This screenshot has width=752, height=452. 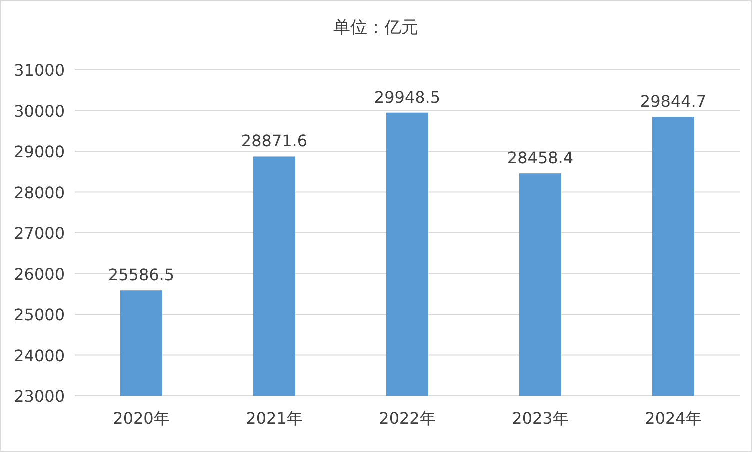 What do you see at coordinates (376, 28) in the screenshot?
I see `chart-title: 单位：亿元` at bounding box center [376, 28].